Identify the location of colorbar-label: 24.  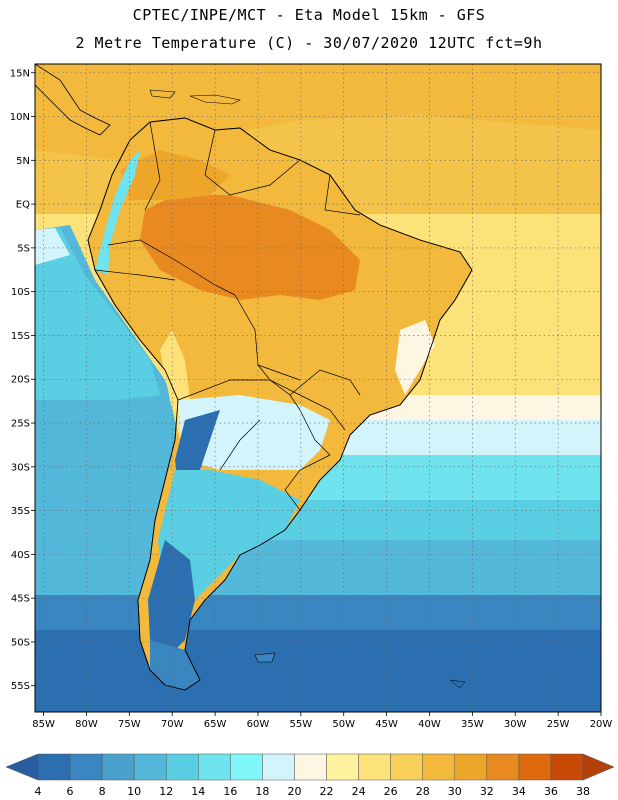
(359, 791).